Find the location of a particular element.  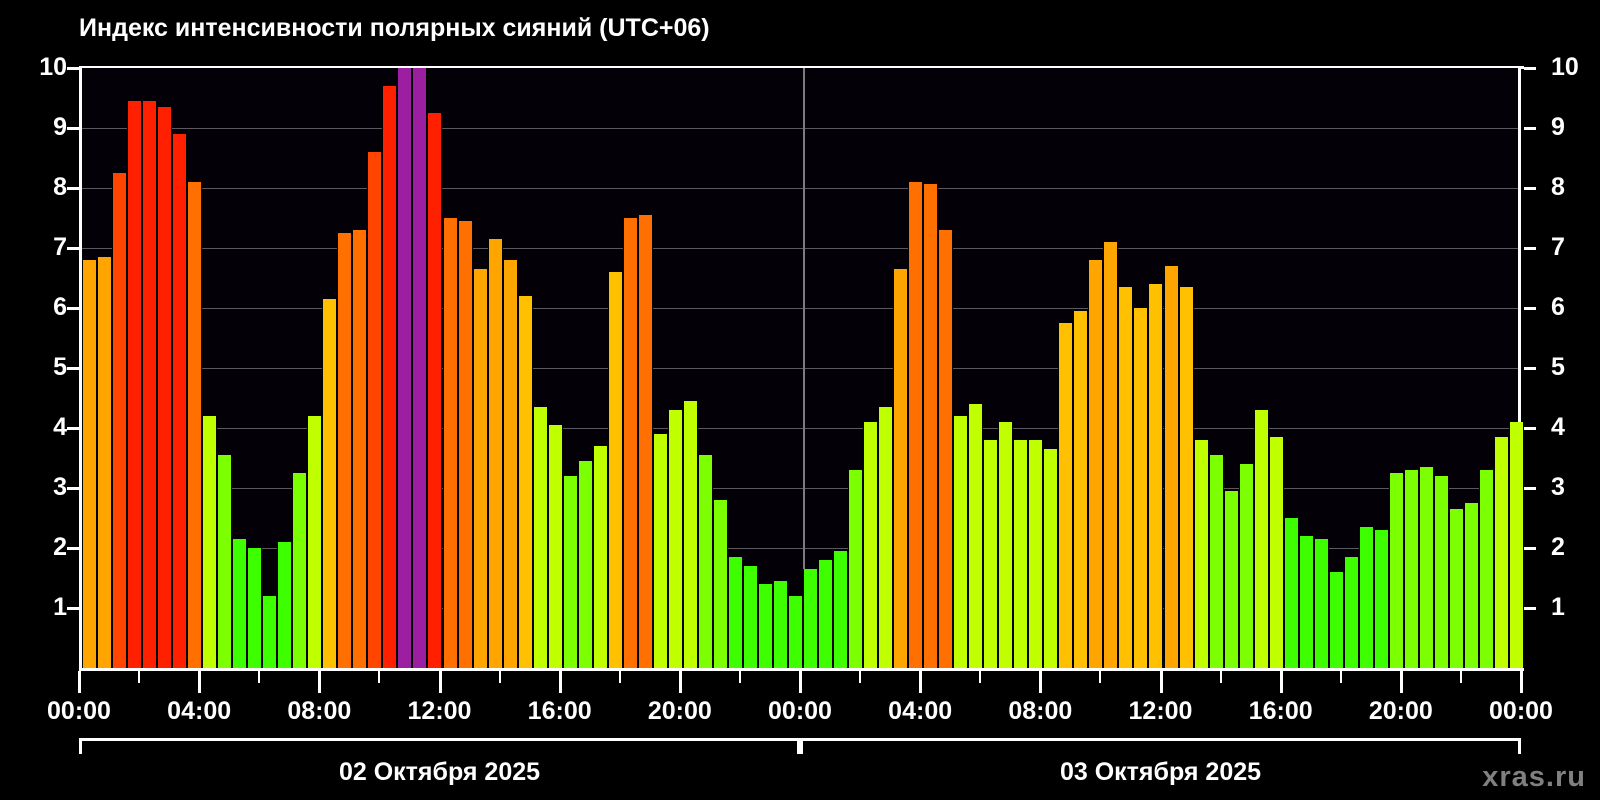

day-label-2: 03 Октября 2025 is located at coordinates (1160, 772).